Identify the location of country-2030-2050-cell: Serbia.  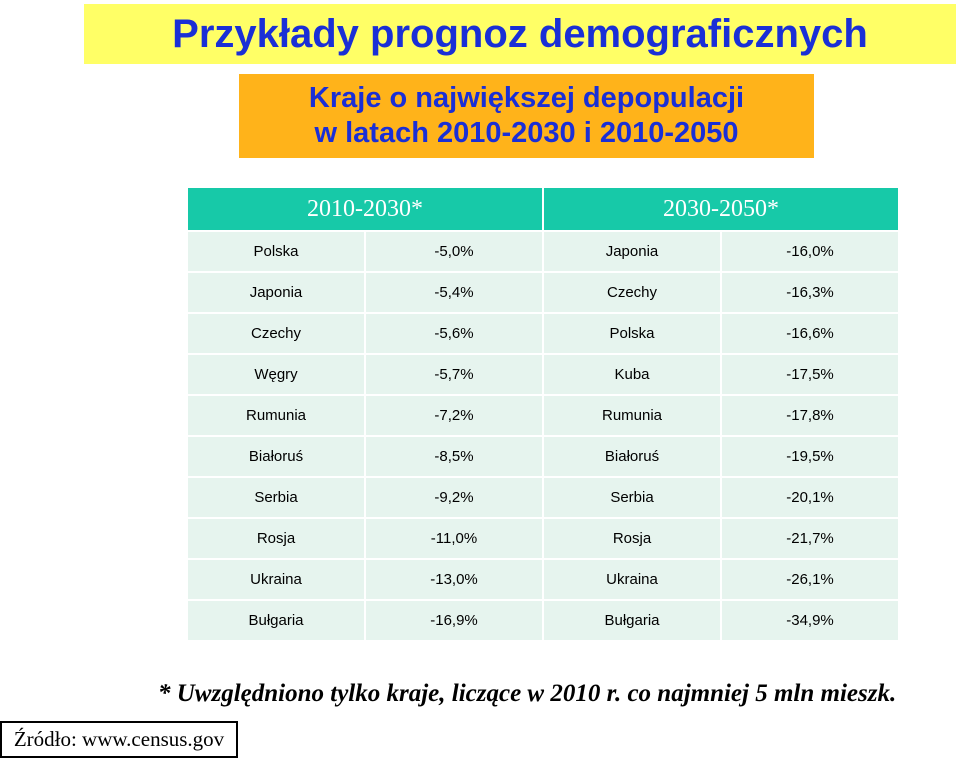
(632, 497).